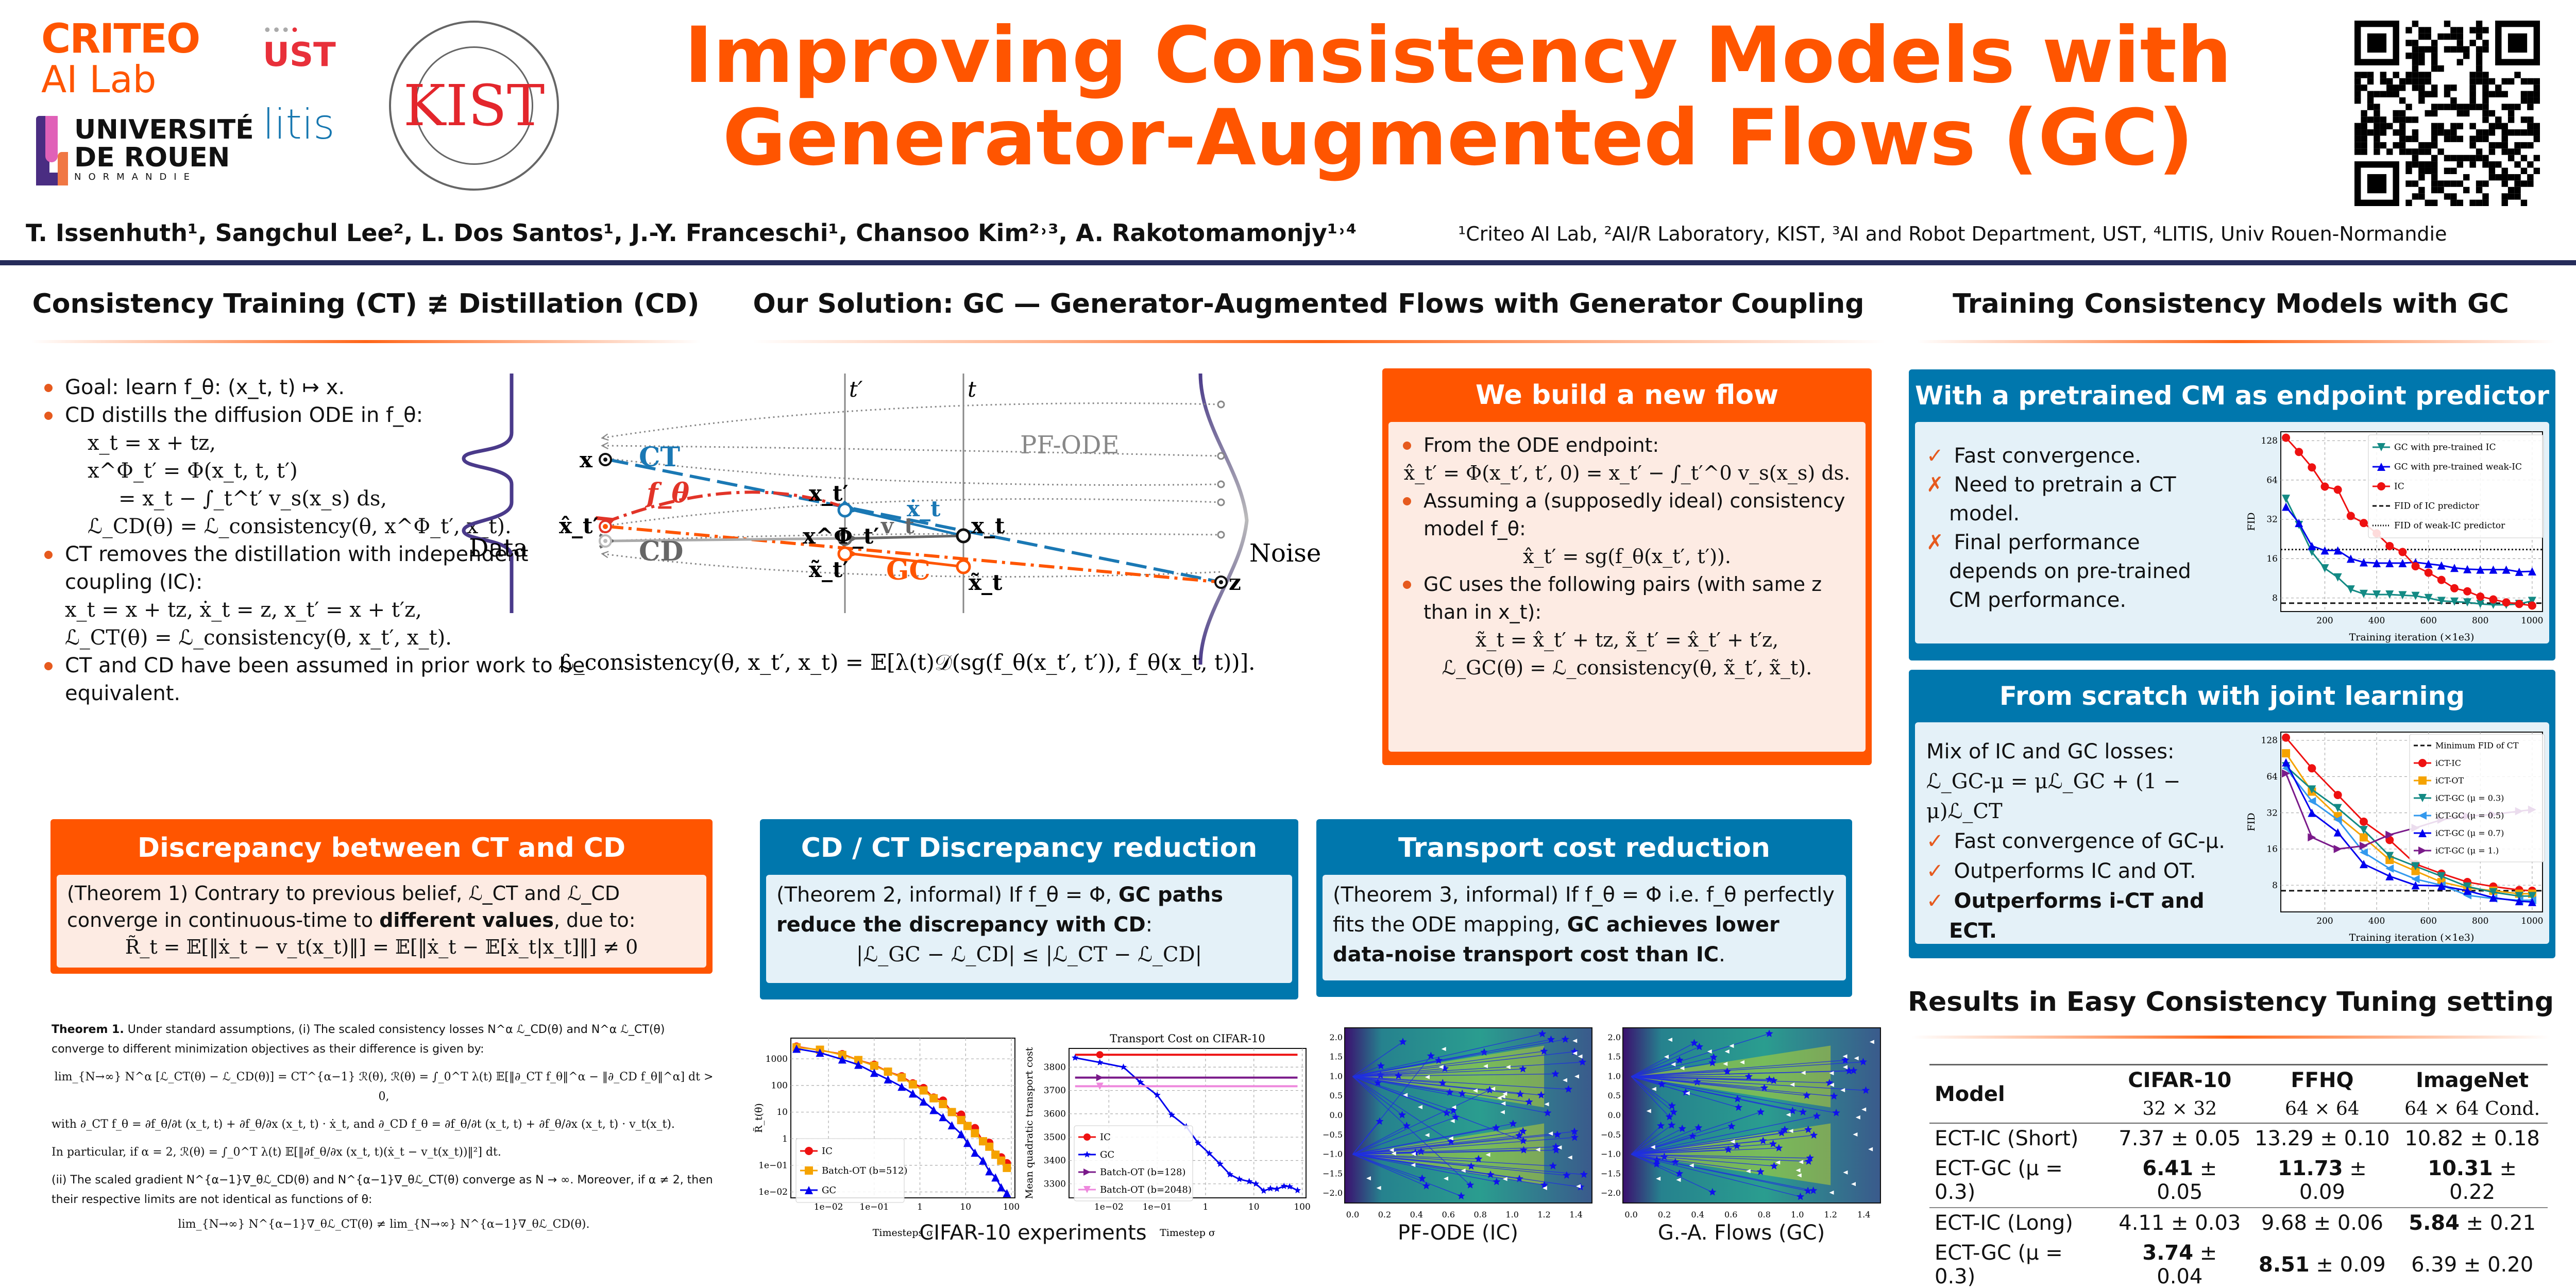 Image resolution: width=2576 pixels, height=1288 pixels. Describe the element at coordinates (52, 150) in the screenshot. I see `rouen-u-icon` at that location.